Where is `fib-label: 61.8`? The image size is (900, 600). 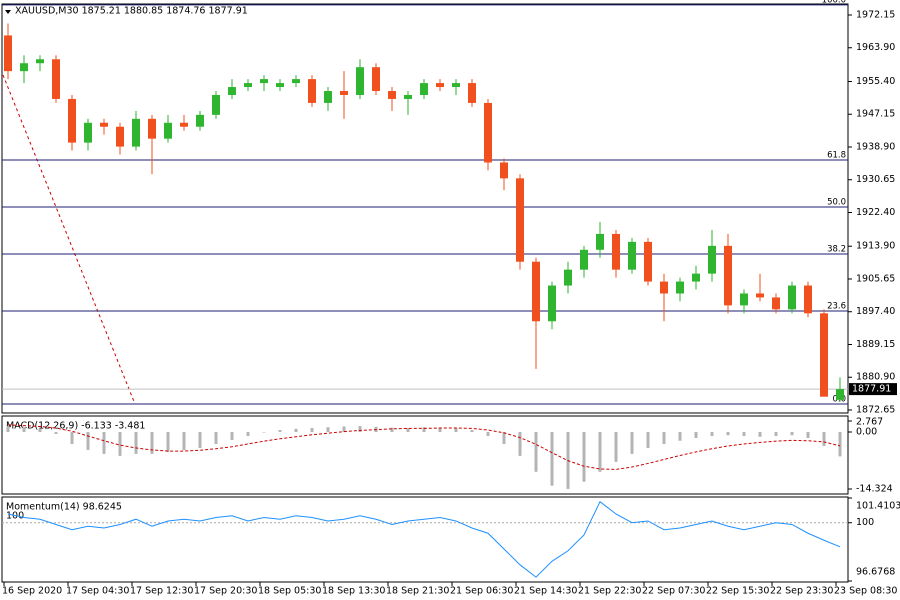 fib-label: 61.8 is located at coordinates (836, 155).